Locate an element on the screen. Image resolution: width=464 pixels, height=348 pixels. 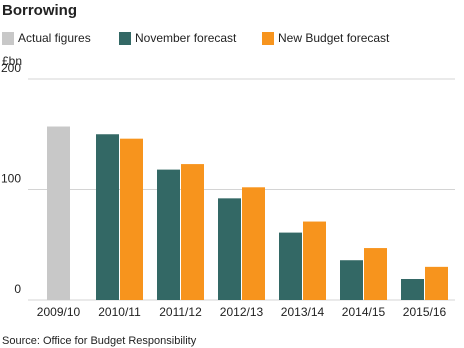
x-tick-label: 2012/13 is located at coordinates (242, 312).